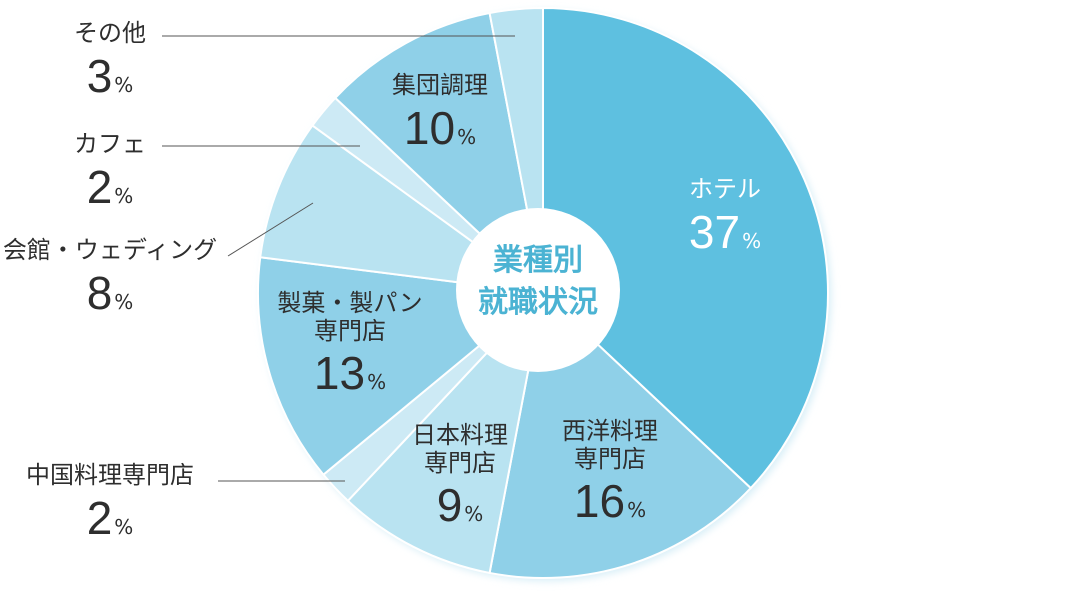  I want to click on slice-label: その他 3%, so click(110, 61).